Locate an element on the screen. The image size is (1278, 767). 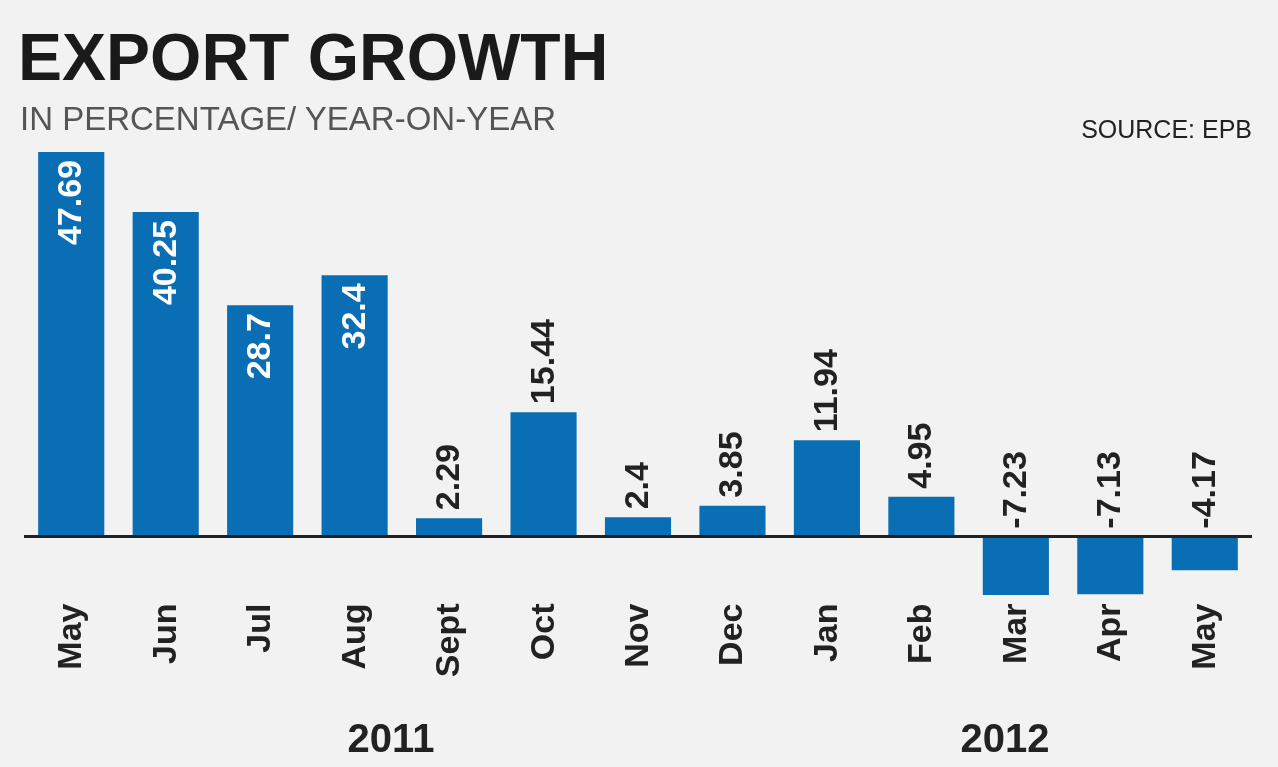
data-label: -4.17 is located at coordinates (1202, 490).